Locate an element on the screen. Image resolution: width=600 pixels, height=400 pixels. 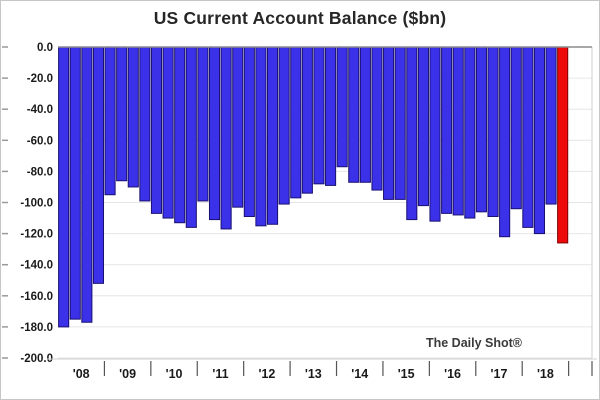
y-axis-label: -120.0 is located at coordinates (36, 235).